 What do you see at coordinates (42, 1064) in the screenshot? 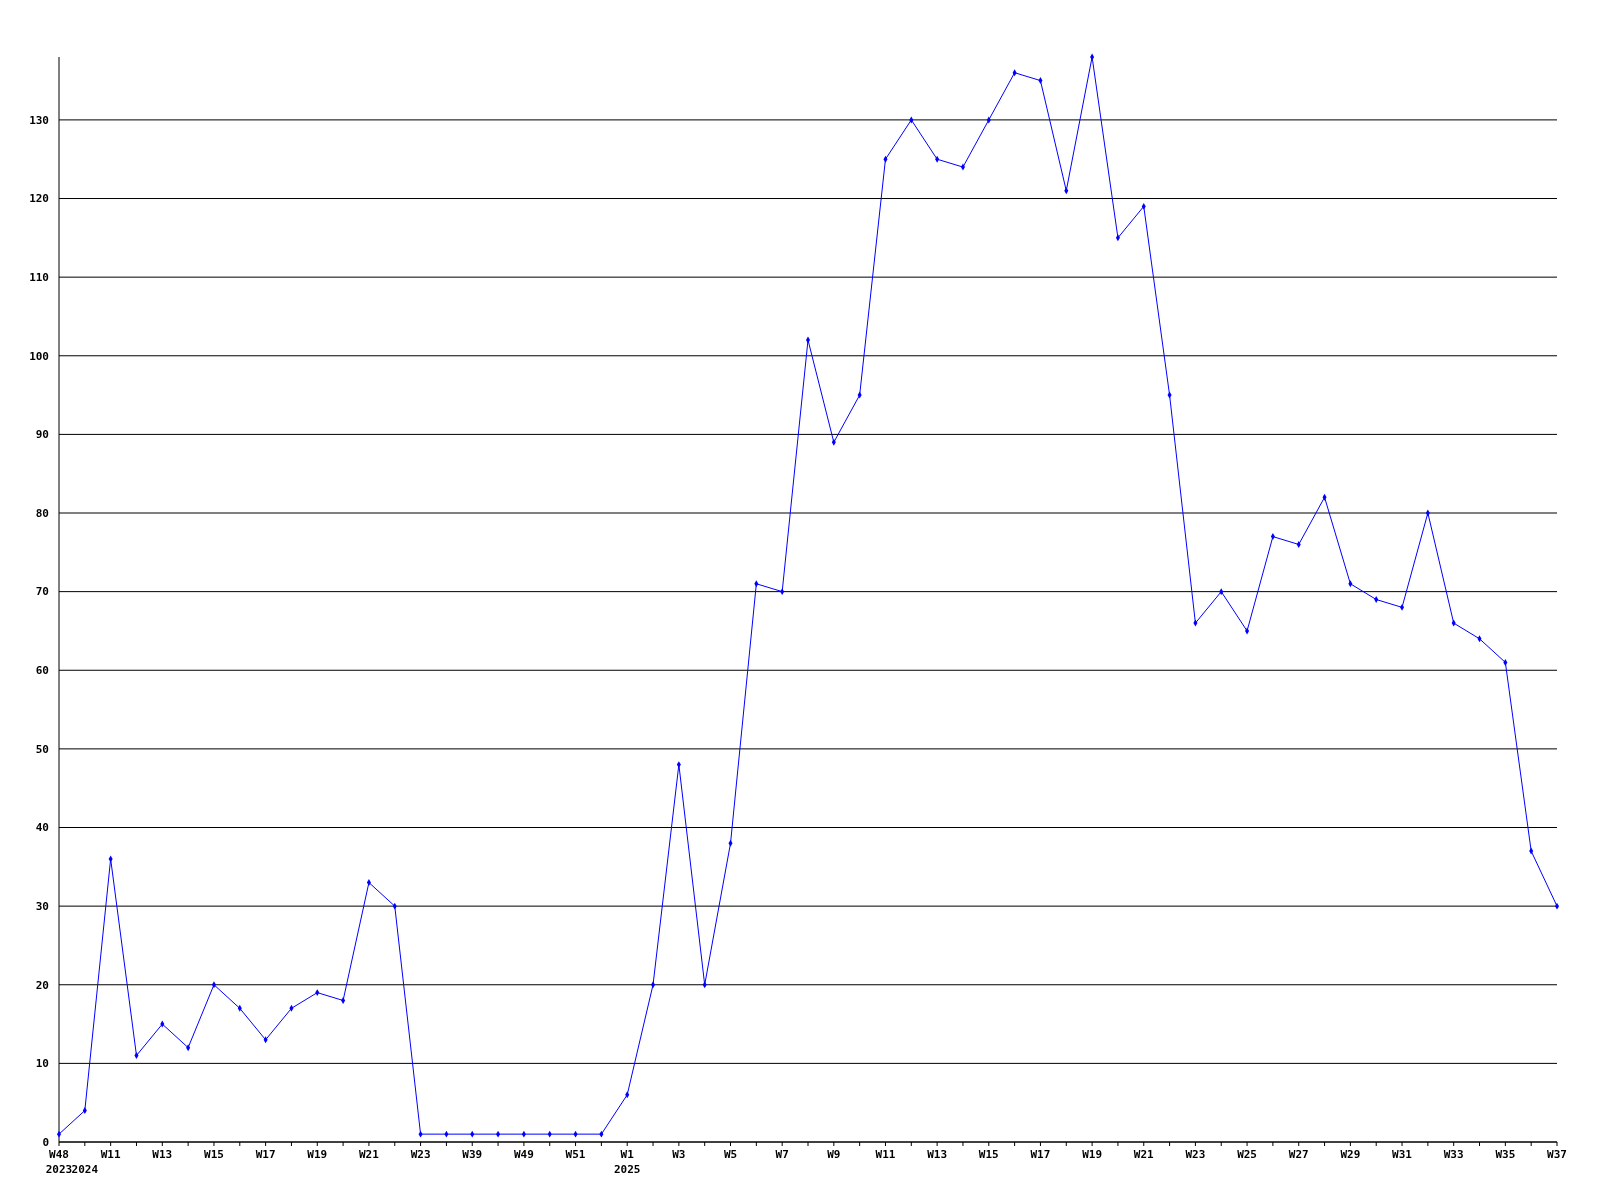
I see `y-tick-label: 10` at bounding box center [42, 1064].